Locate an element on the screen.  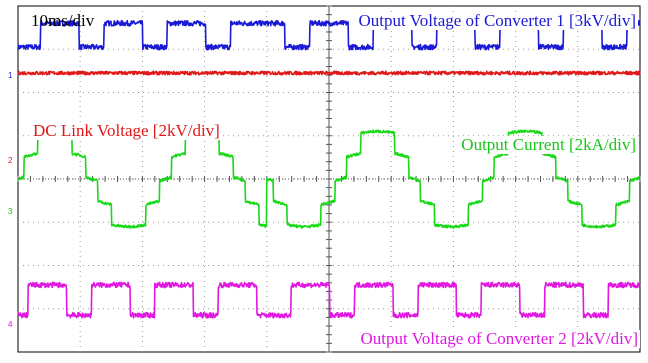
ch4-label: Output Voltage of Converter 2 [2kV/div] is located at coordinates (499, 338).